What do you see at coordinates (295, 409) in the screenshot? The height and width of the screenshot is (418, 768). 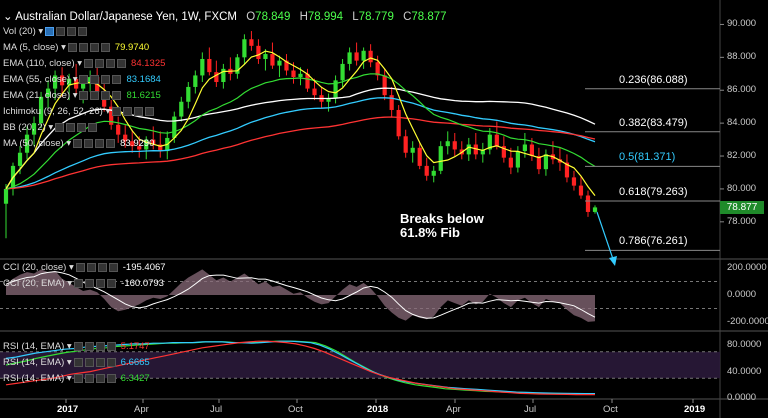 I see `time-tick-label: Oct` at bounding box center [295, 409].